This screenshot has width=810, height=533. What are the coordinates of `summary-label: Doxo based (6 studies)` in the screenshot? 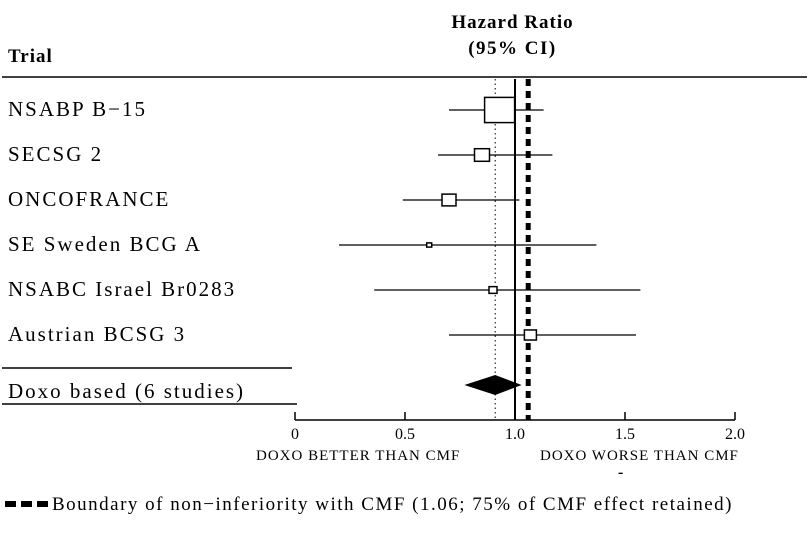 It's located at (127, 391).